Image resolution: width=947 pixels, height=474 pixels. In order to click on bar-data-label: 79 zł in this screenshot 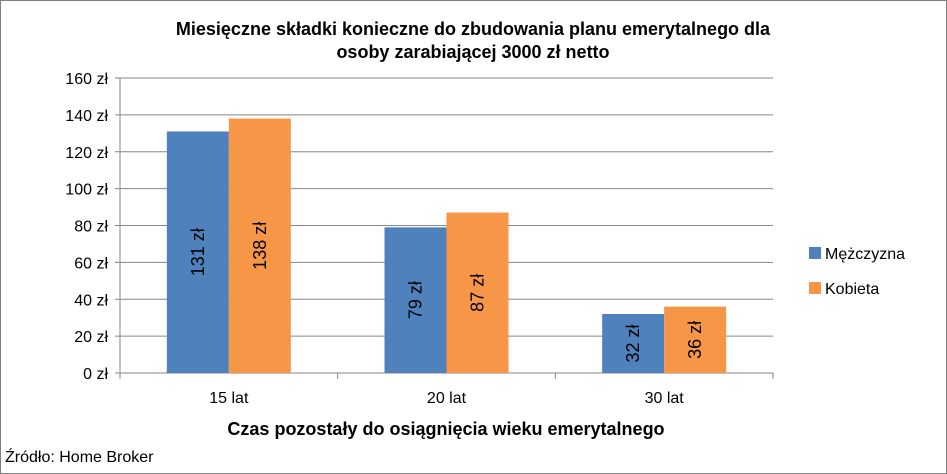, I will do `click(416, 300)`.